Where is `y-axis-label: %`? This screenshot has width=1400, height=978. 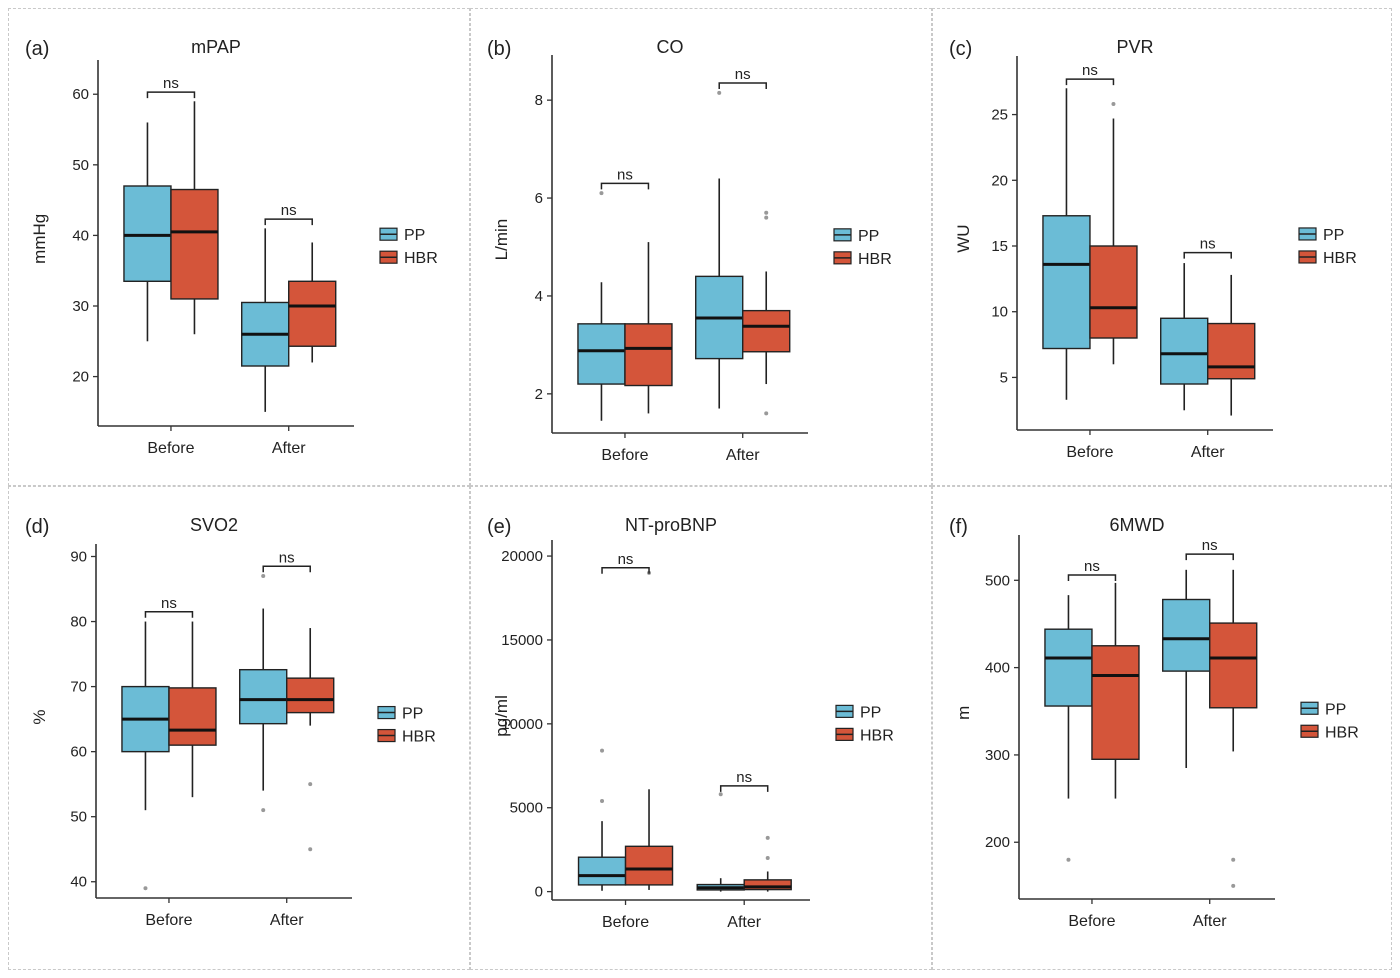 y-axis-label: % is located at coordinates (39, 716).